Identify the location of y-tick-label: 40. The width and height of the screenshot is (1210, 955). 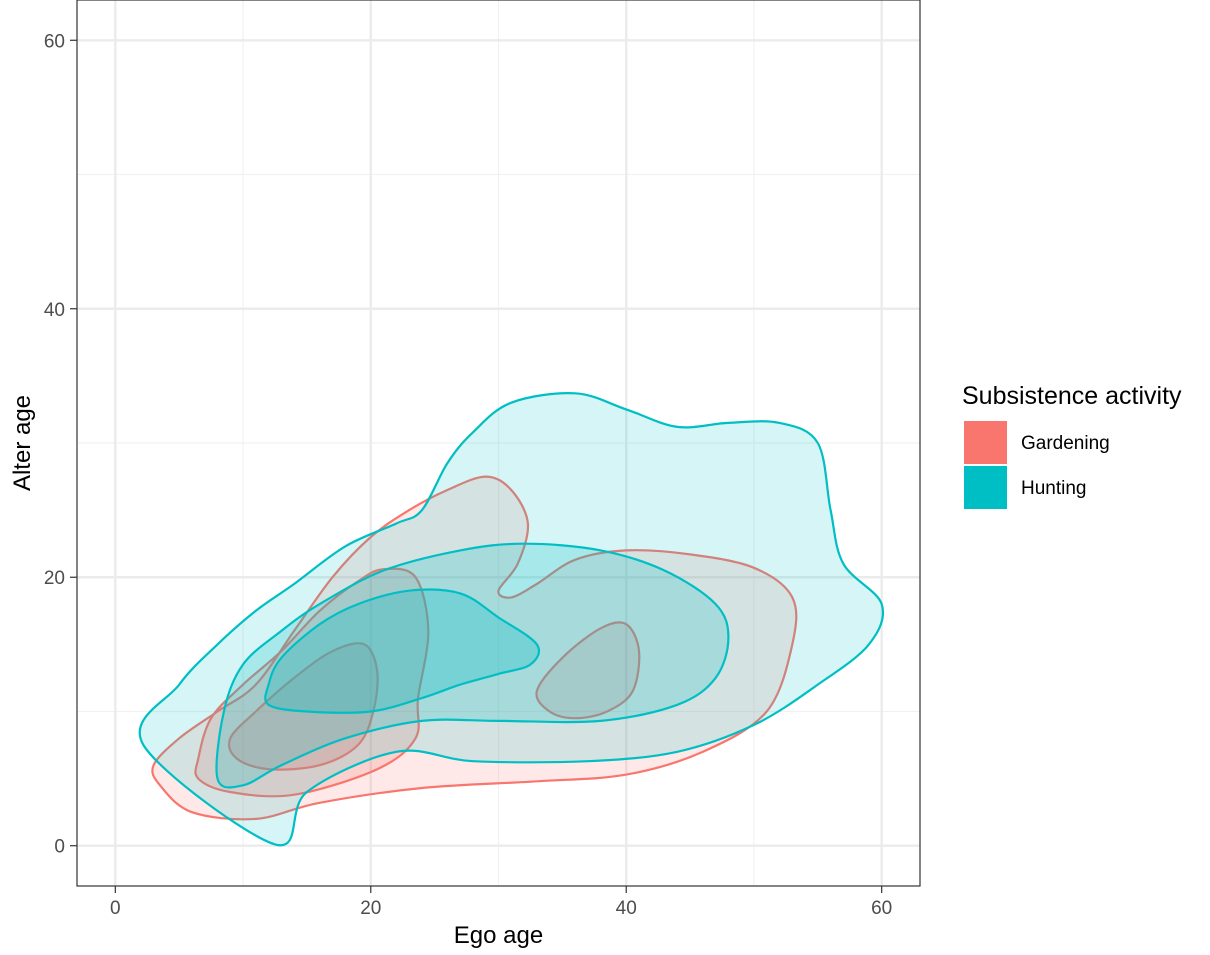
(54, 310).